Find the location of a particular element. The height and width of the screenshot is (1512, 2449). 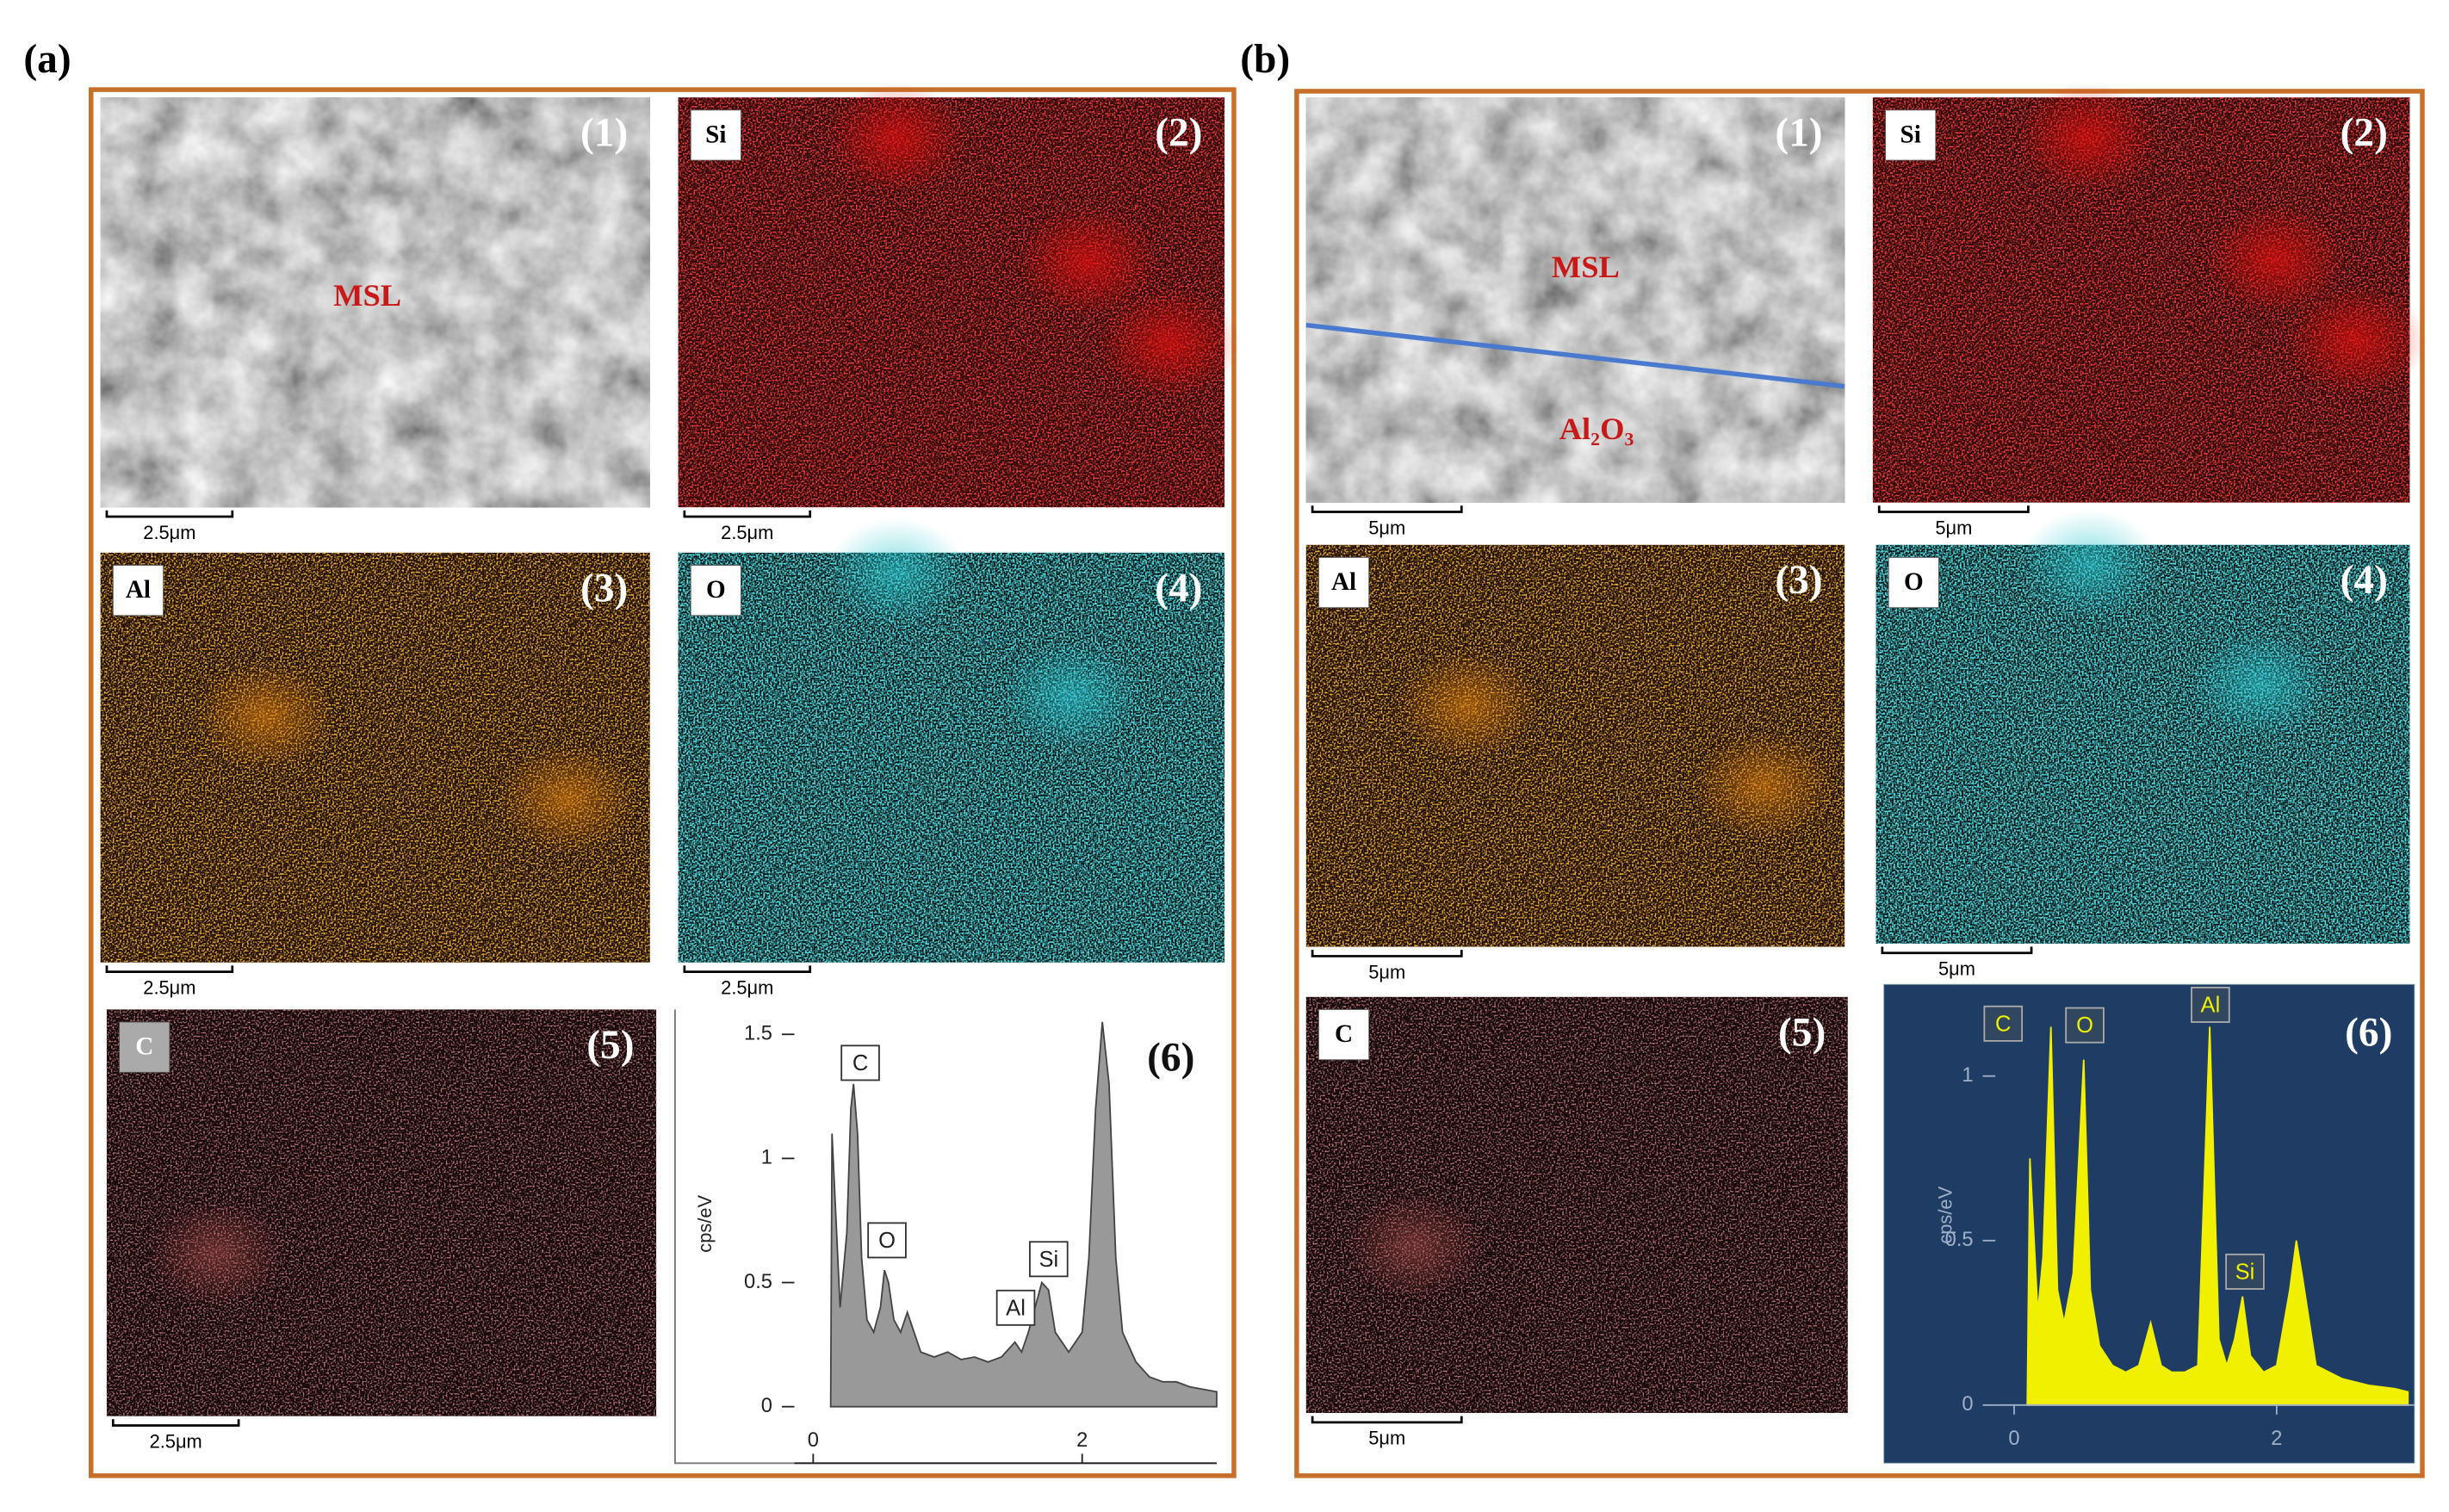

y-tick-label: 1.5 is located at coordinates (758, 1034).